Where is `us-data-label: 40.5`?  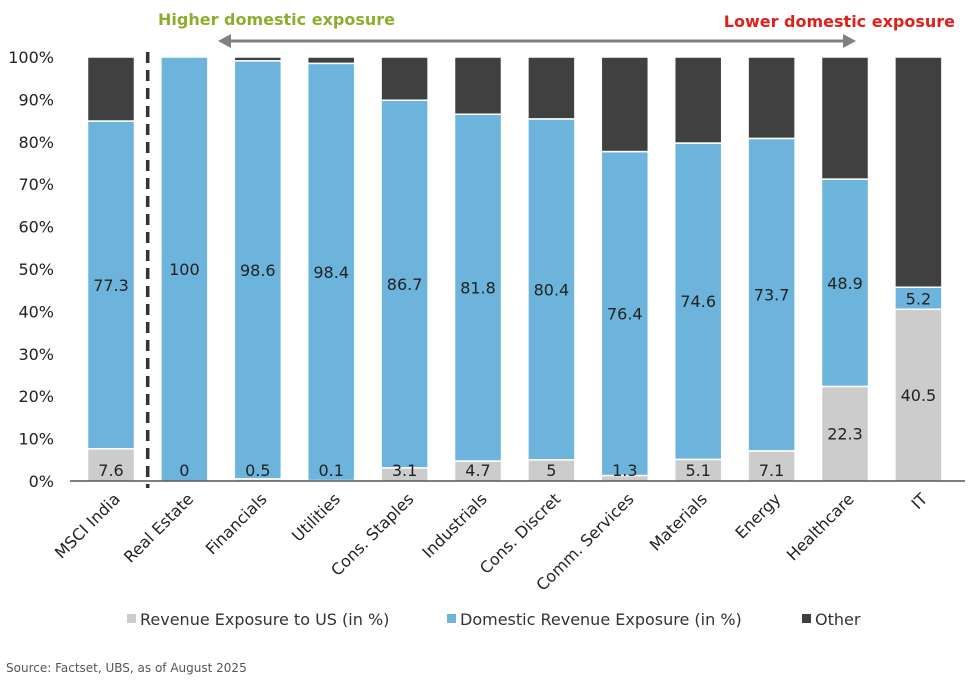 us-data-label: 40.5 is located at coordinates (919, 395).